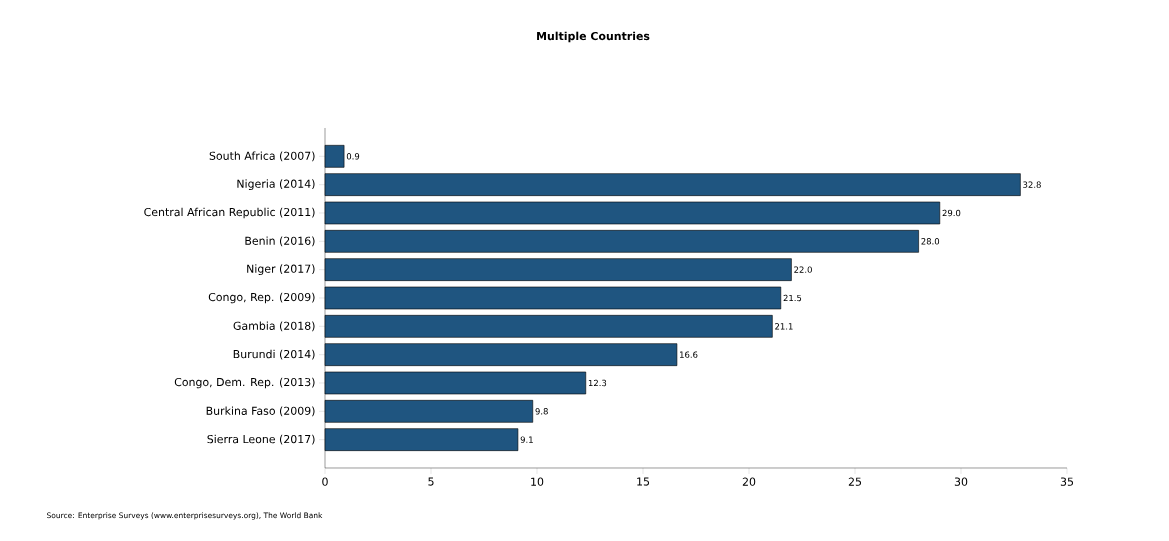 Image resolution: width=1169 pixels, height=541 pixels. Describe the element at coordinates (325, 481) in the screenshot. I see `x-tick-label: 0` at that location.